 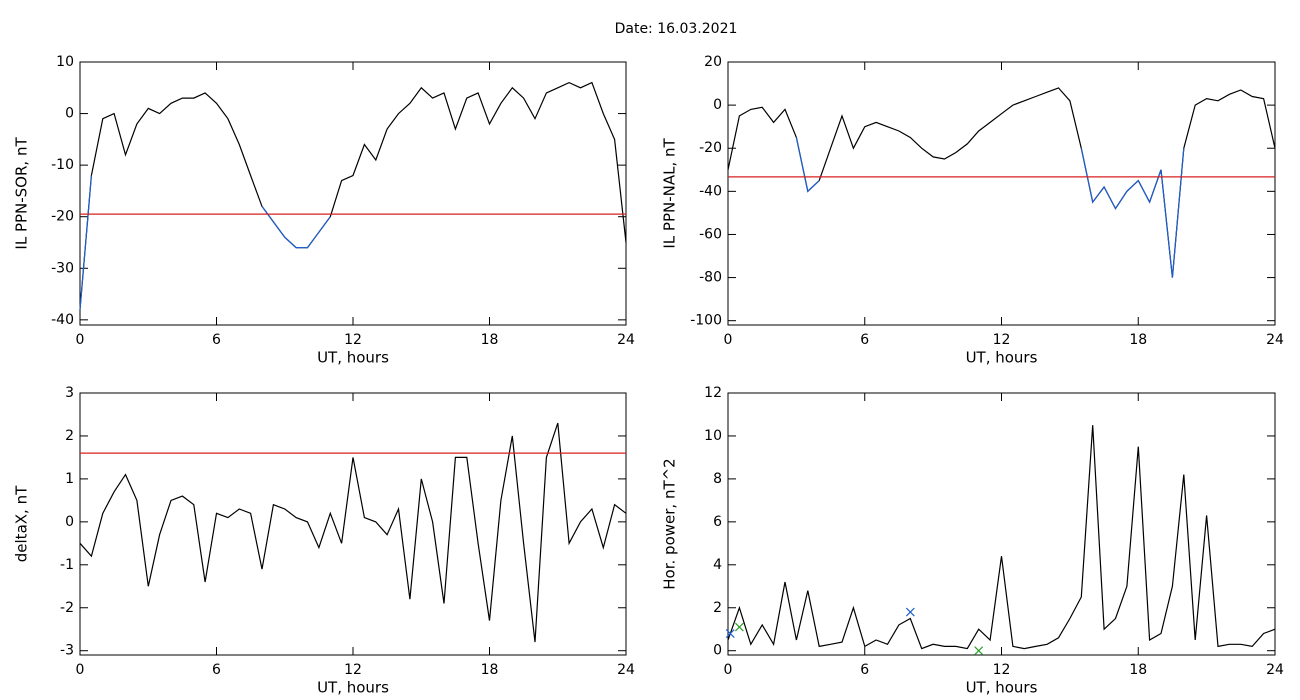 What do you see at coordinates (713, 393) in the screenshot?
I see `y-tick-label: 12` at bounding box center [713, 393].